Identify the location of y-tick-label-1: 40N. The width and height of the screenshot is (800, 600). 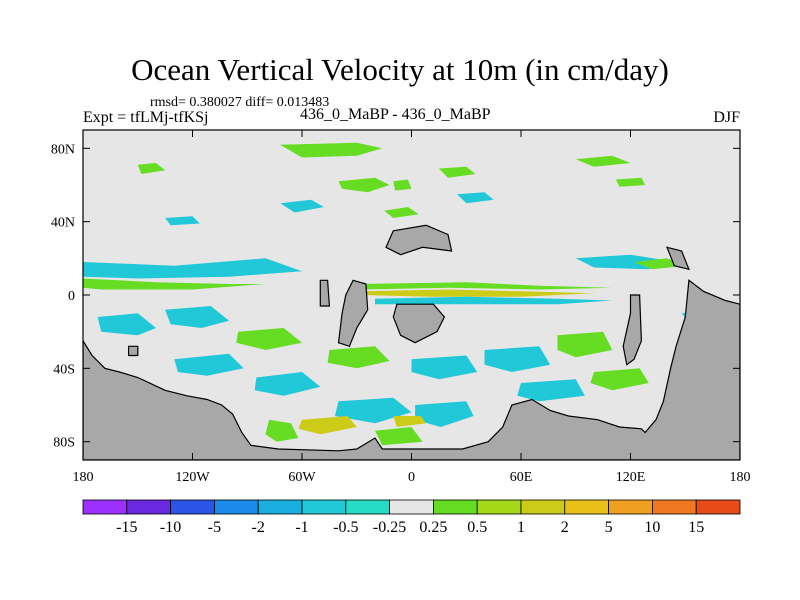
(63, 223).